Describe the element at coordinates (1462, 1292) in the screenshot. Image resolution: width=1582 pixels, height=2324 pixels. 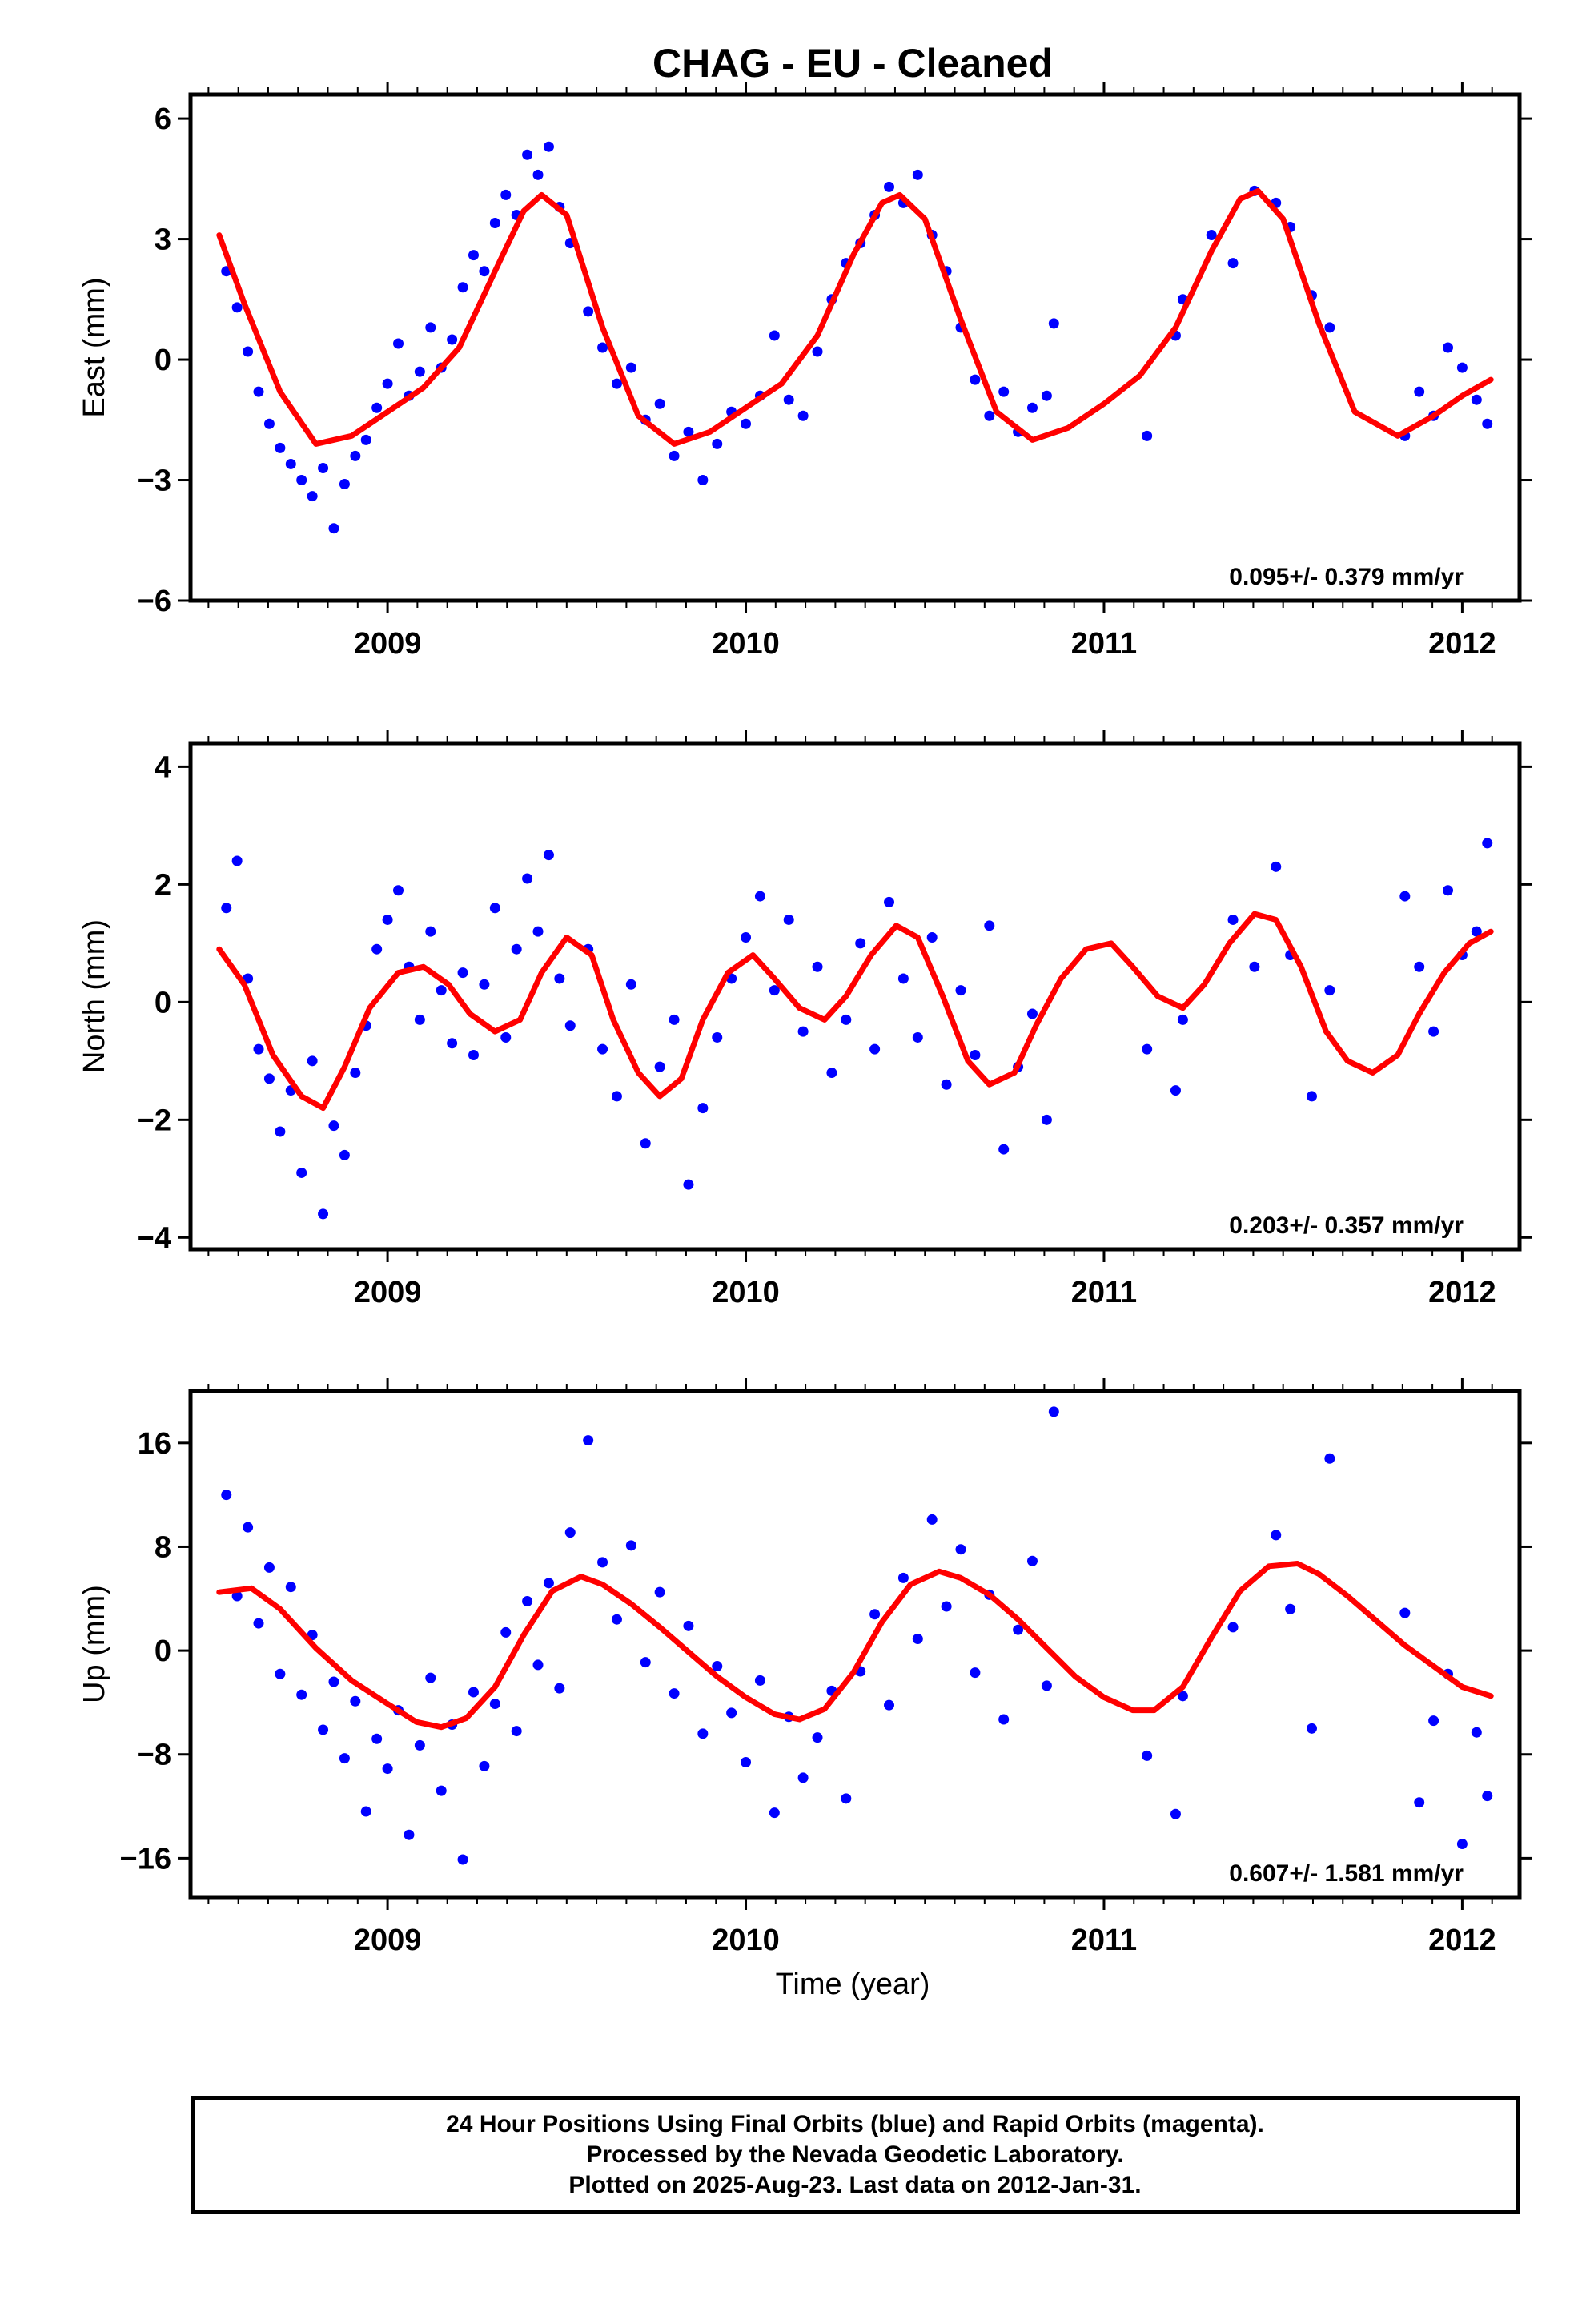
I see `x-tick-label: 2012` at that location.